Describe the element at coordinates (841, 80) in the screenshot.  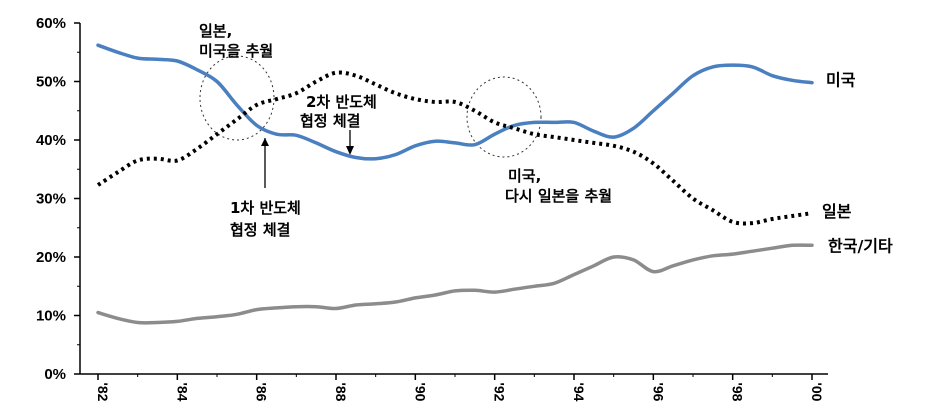
I see `series-label-0: 미국` at that location.